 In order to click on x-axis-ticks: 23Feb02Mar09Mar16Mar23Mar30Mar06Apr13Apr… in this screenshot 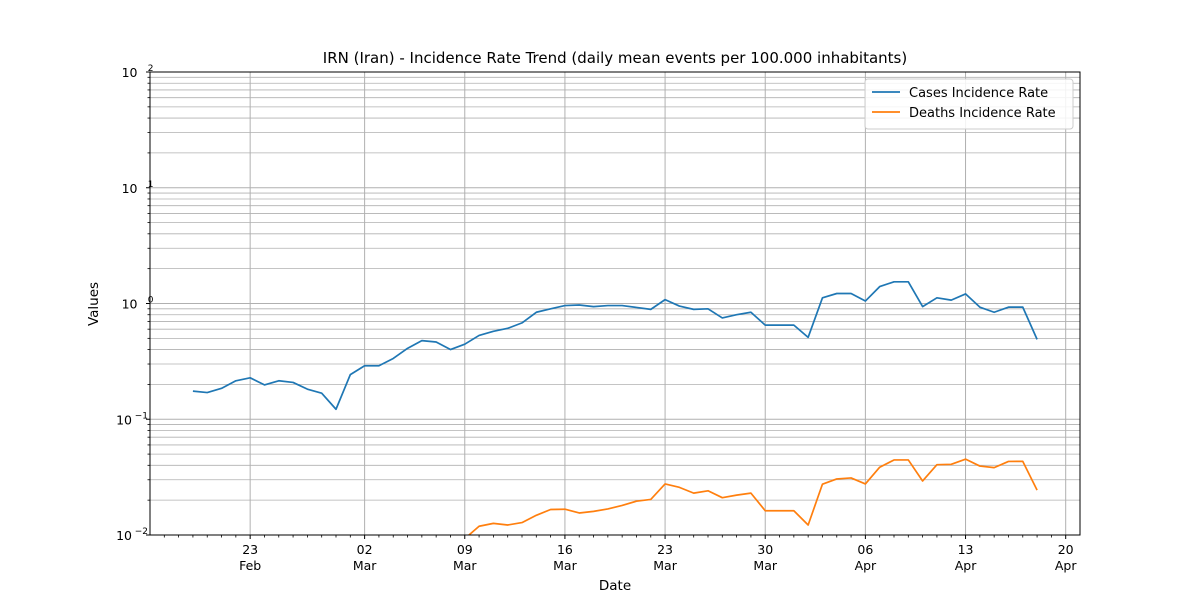, I will do `click(620, 554)`.